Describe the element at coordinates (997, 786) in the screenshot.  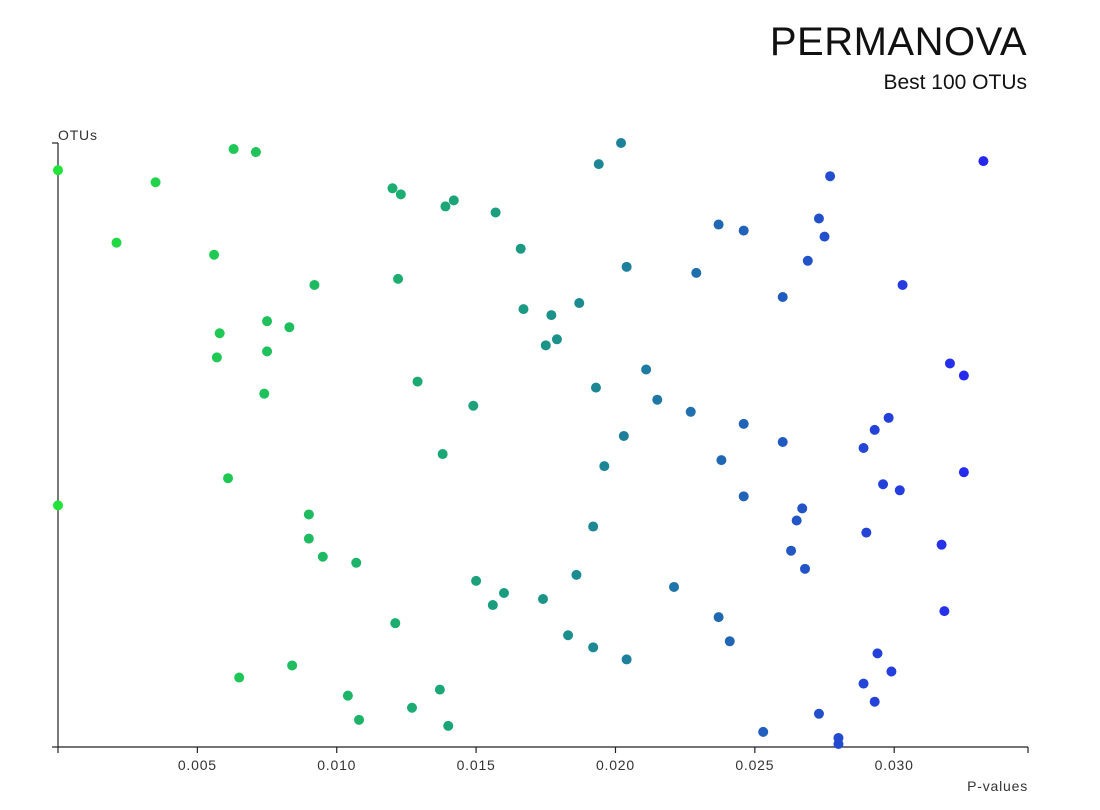
I see `x-axis-label: P-values` at that location.